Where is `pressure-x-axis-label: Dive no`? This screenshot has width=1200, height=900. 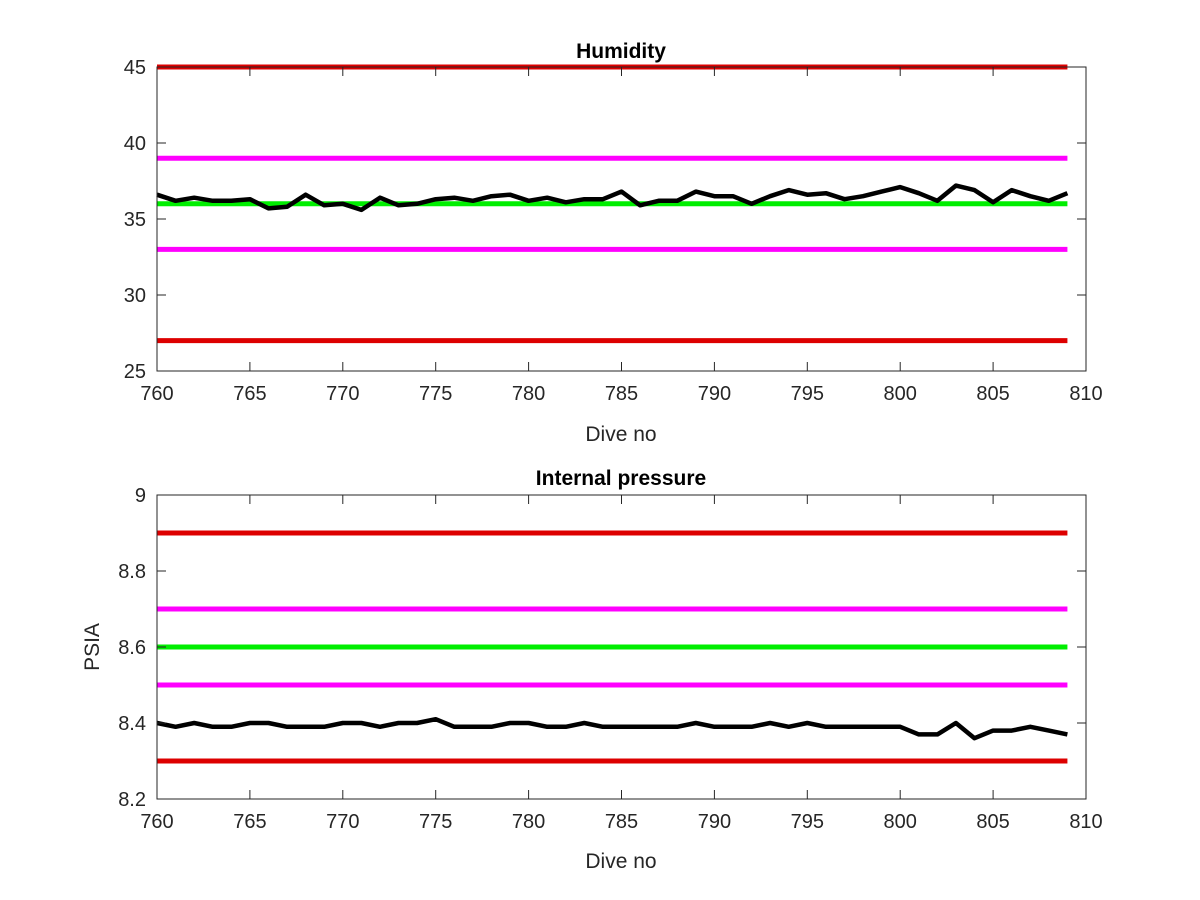 pressure-x-axis-label: Dive no is located at coordinates (620, 861).